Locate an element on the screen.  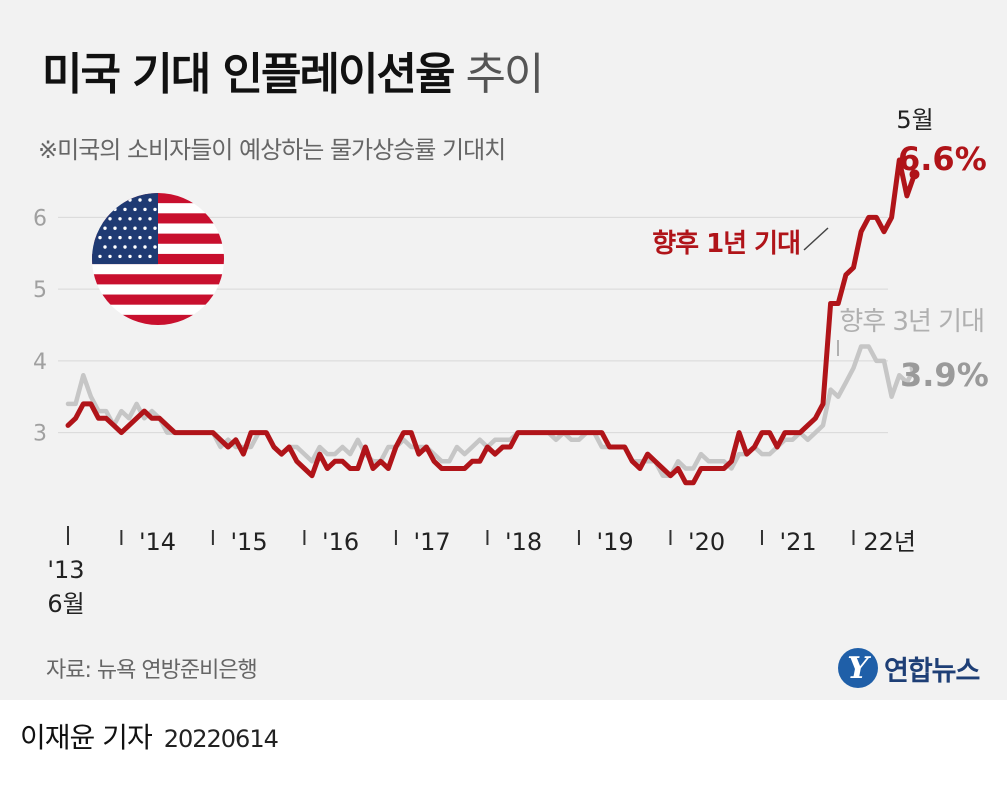
end-month-label: 5월 is located at coordinates (914, 120).